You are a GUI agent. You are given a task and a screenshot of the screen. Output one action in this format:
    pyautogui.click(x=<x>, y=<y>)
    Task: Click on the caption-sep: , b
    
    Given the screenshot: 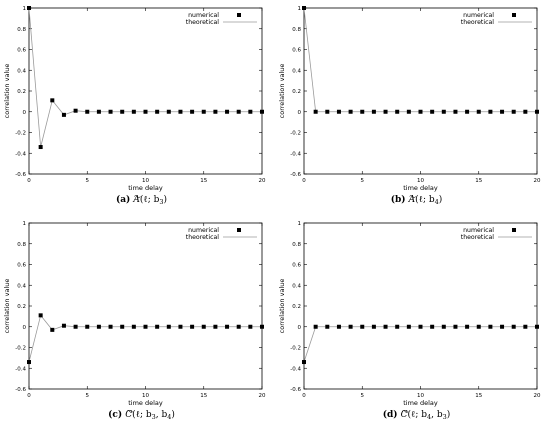 What is the action you would take?
    pyautogui.click(x=437, y=415)
    